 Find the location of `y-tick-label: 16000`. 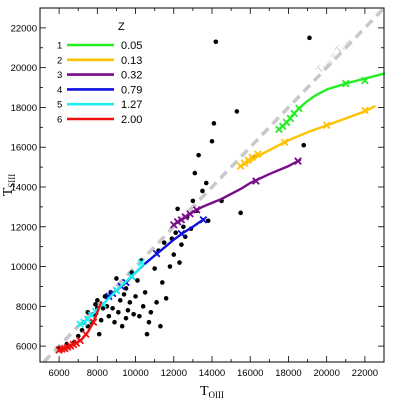

y-tick-label: 16000 is located at coordinates (24, 148).